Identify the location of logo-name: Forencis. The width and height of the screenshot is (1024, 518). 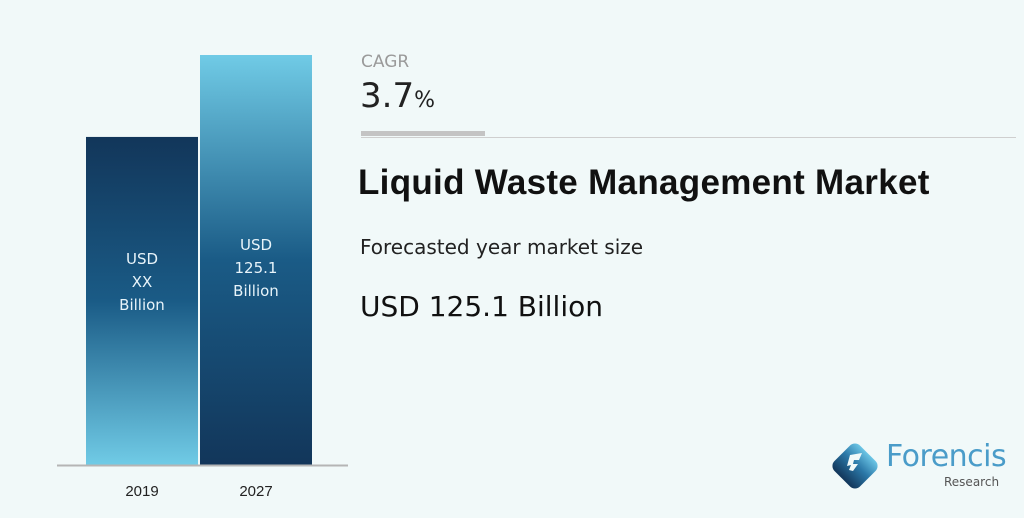
(946, 456).